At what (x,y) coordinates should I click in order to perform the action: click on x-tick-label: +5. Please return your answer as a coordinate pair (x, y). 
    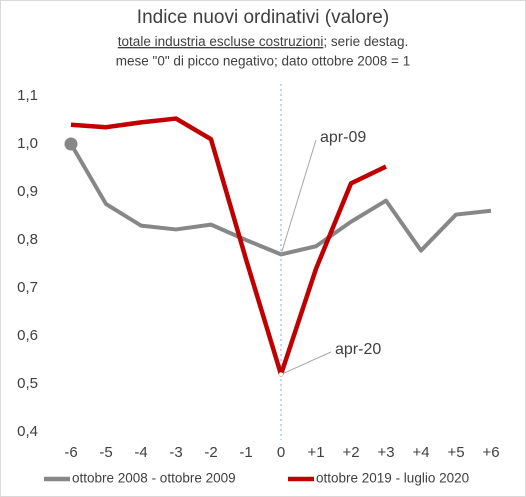
    Looking at the image, I should click on (455, 452).